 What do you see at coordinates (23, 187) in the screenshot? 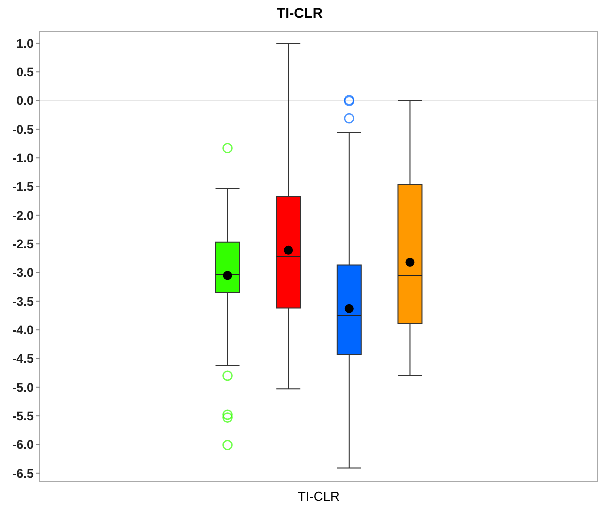
I see `y-tick-label: -1.5` at bounding box center [23, 187].